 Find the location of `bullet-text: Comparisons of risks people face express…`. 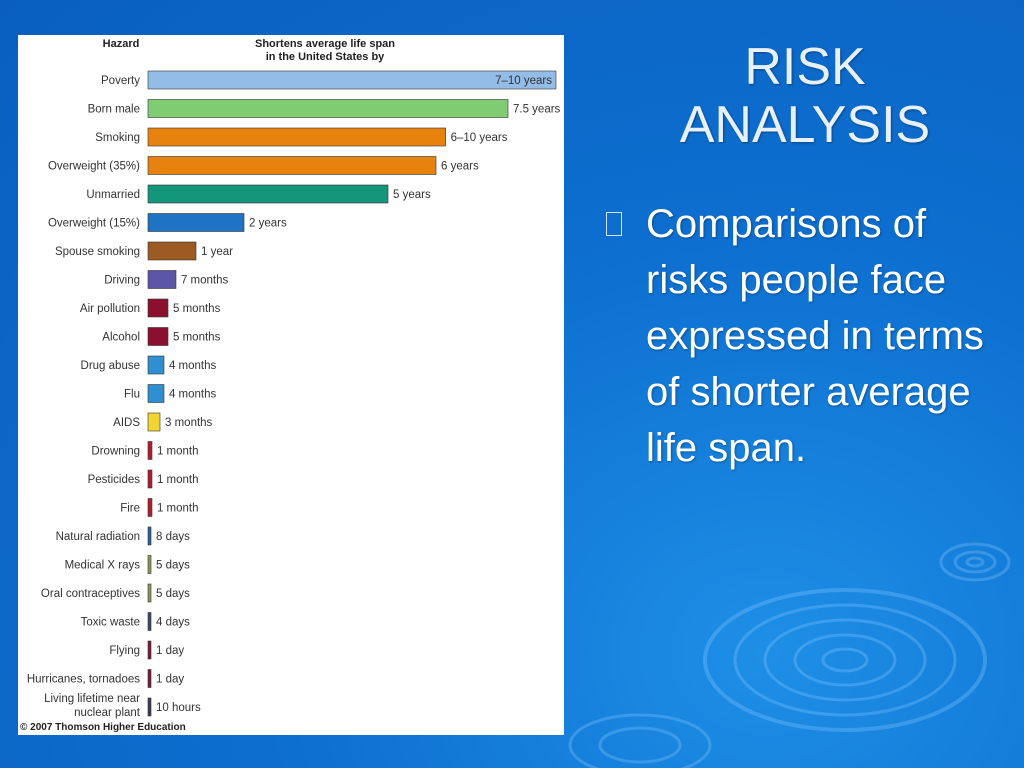

bullet-text: Comparisons of risks people face express… is located at coordinates (815, 336).